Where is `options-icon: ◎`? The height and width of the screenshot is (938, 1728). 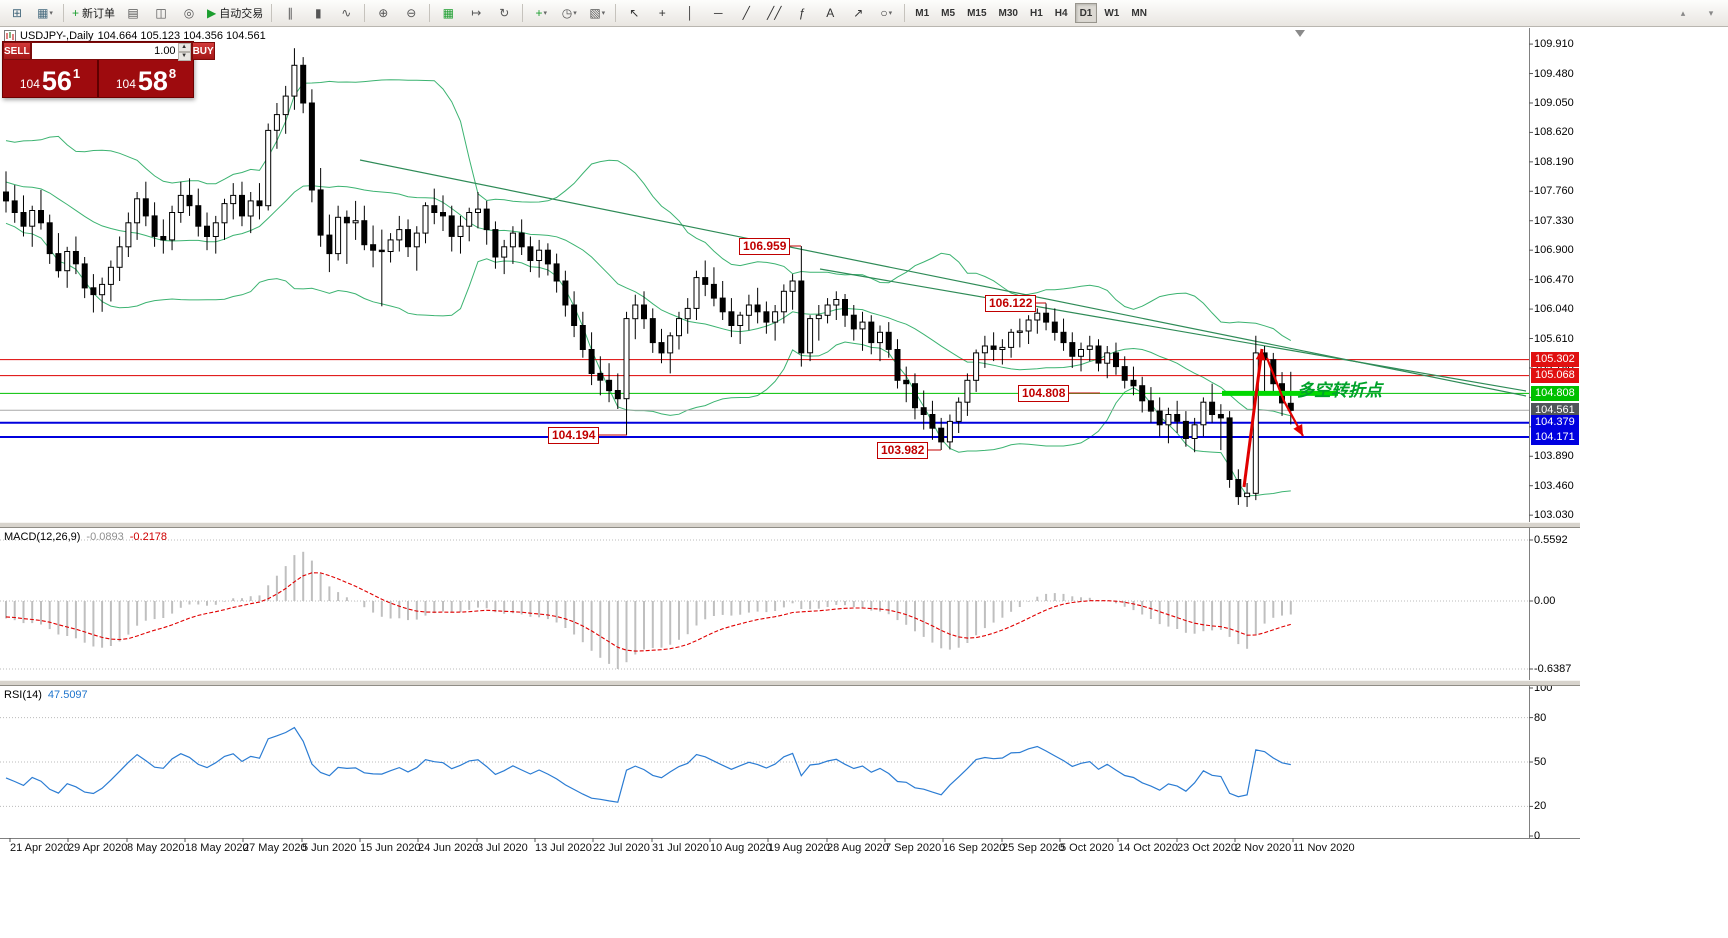
options-icon: ◎ is located at coordinates (189, 13).